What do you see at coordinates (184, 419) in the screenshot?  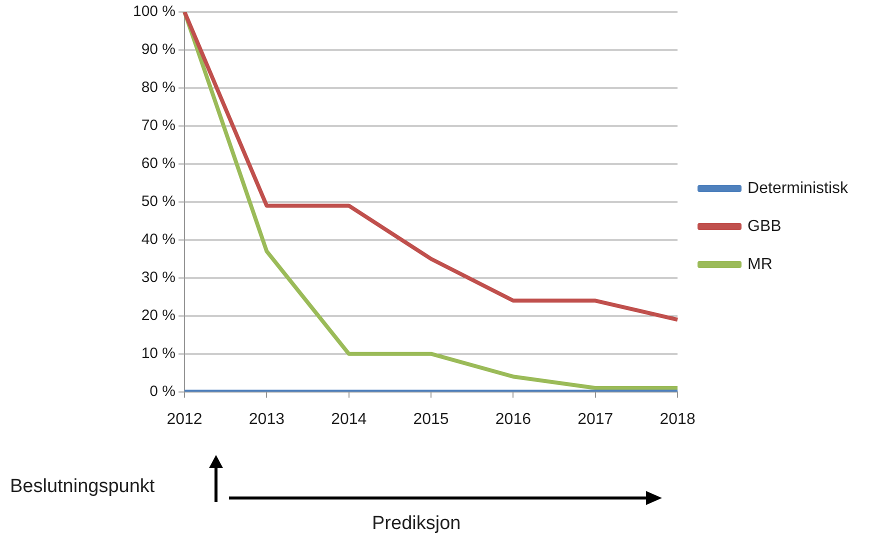 I see `x-tick-label: 2012` at bounding box center [184, 419].